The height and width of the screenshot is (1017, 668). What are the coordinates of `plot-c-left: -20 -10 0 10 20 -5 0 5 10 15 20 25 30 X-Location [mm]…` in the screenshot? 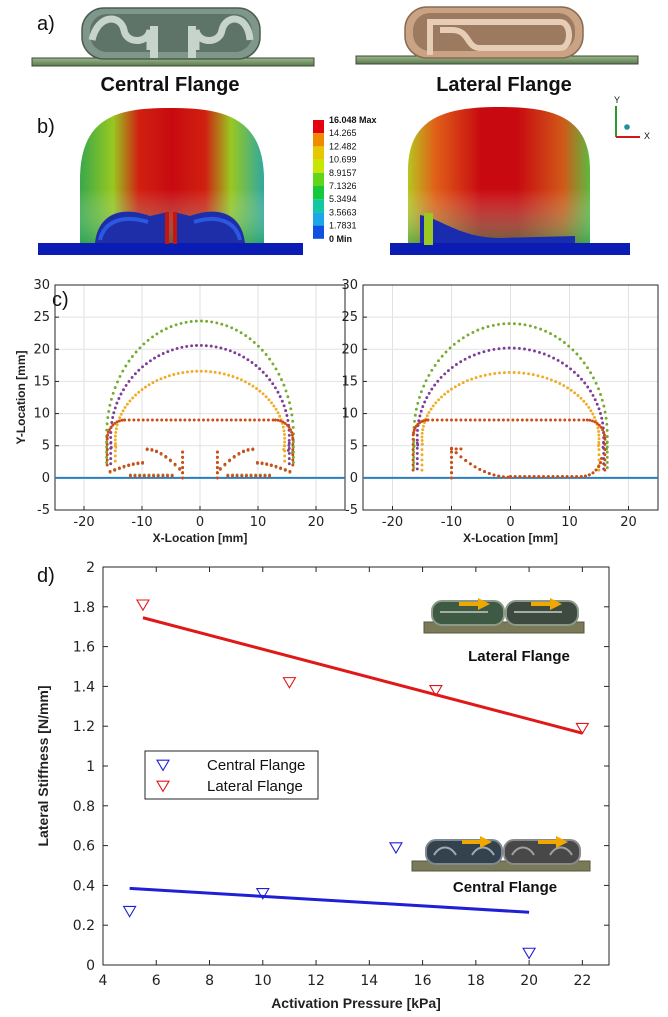 It's located at (180, 411).